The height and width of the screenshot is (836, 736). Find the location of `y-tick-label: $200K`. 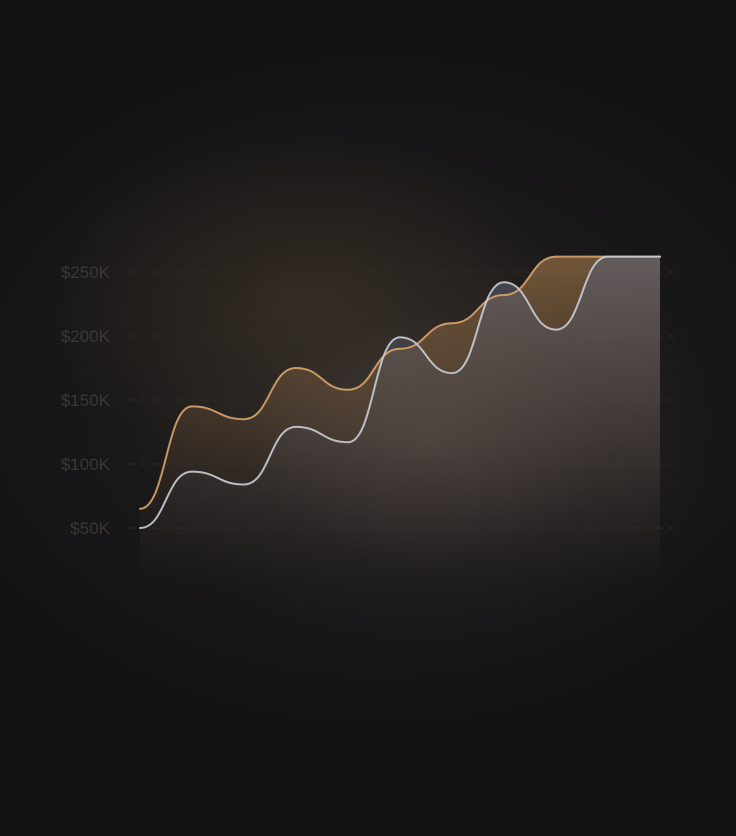

y-tick-label: $200K is located at coordinates (86, 336).